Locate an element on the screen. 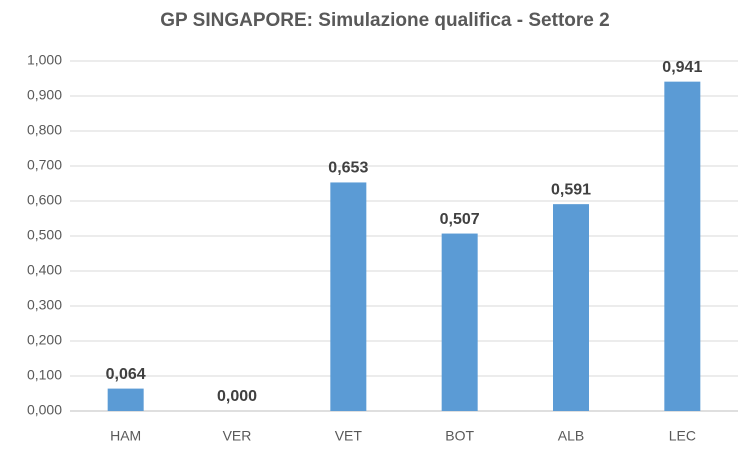 This screenshot has width=738, height=462. y-tick-label: 0,800 is located at coordinates (44, 130).